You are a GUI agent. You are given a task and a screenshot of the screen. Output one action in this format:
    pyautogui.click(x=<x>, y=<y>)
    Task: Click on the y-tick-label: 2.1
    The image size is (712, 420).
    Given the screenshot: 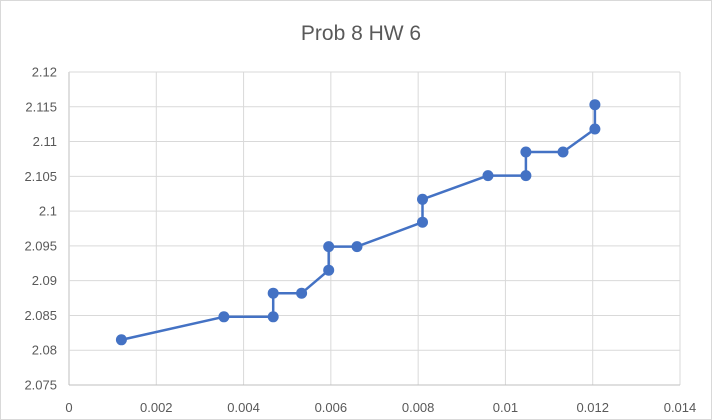 What is the action you would take?
    pyautogui.click(x=48, y=211)
    